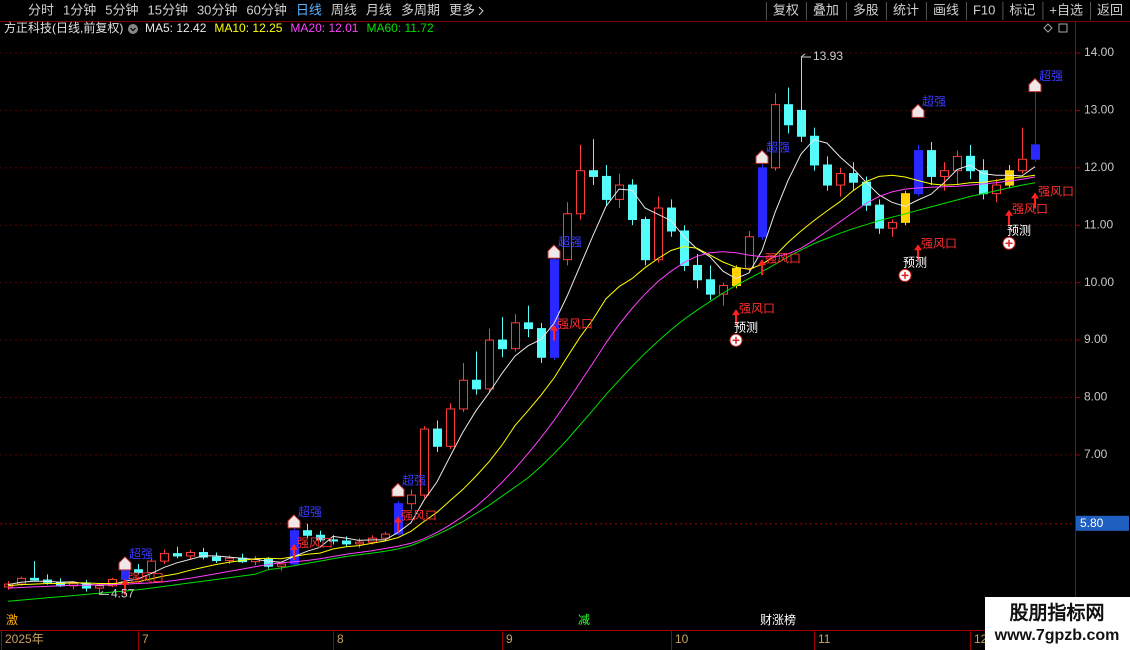 This screenshot has height=650, width=1130. Describe the element at coordinates (1048, 28) in the screenshot. I see `diamond-icon` at that location.